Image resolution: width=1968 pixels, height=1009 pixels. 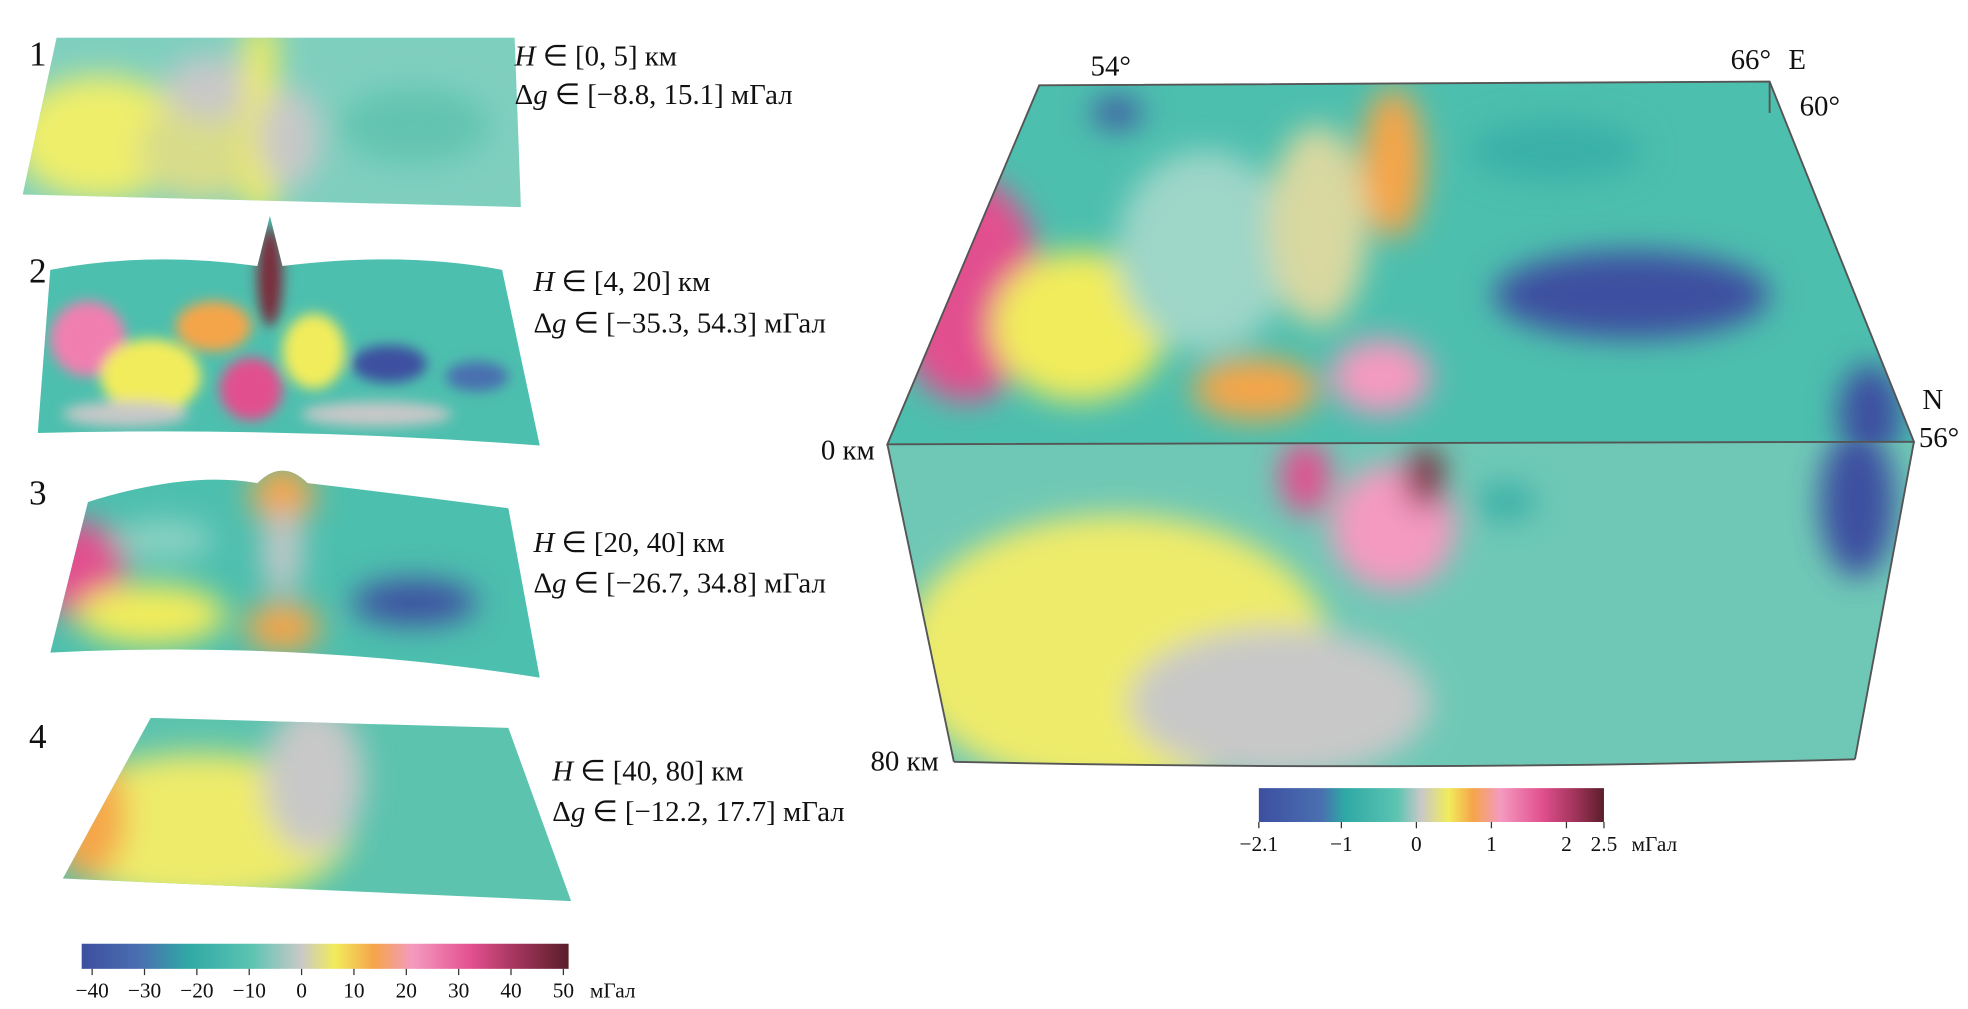 I want to click on colorbar-tick-label: 10, so click(x=353, y=991).